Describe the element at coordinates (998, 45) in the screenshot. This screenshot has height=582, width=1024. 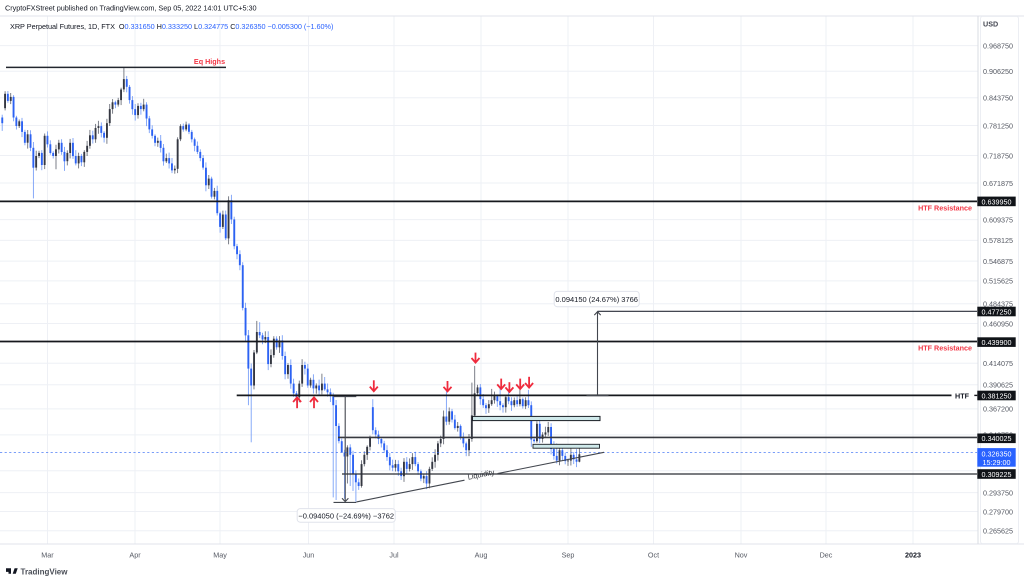
I see `svg-text: 0.968750` at that location.